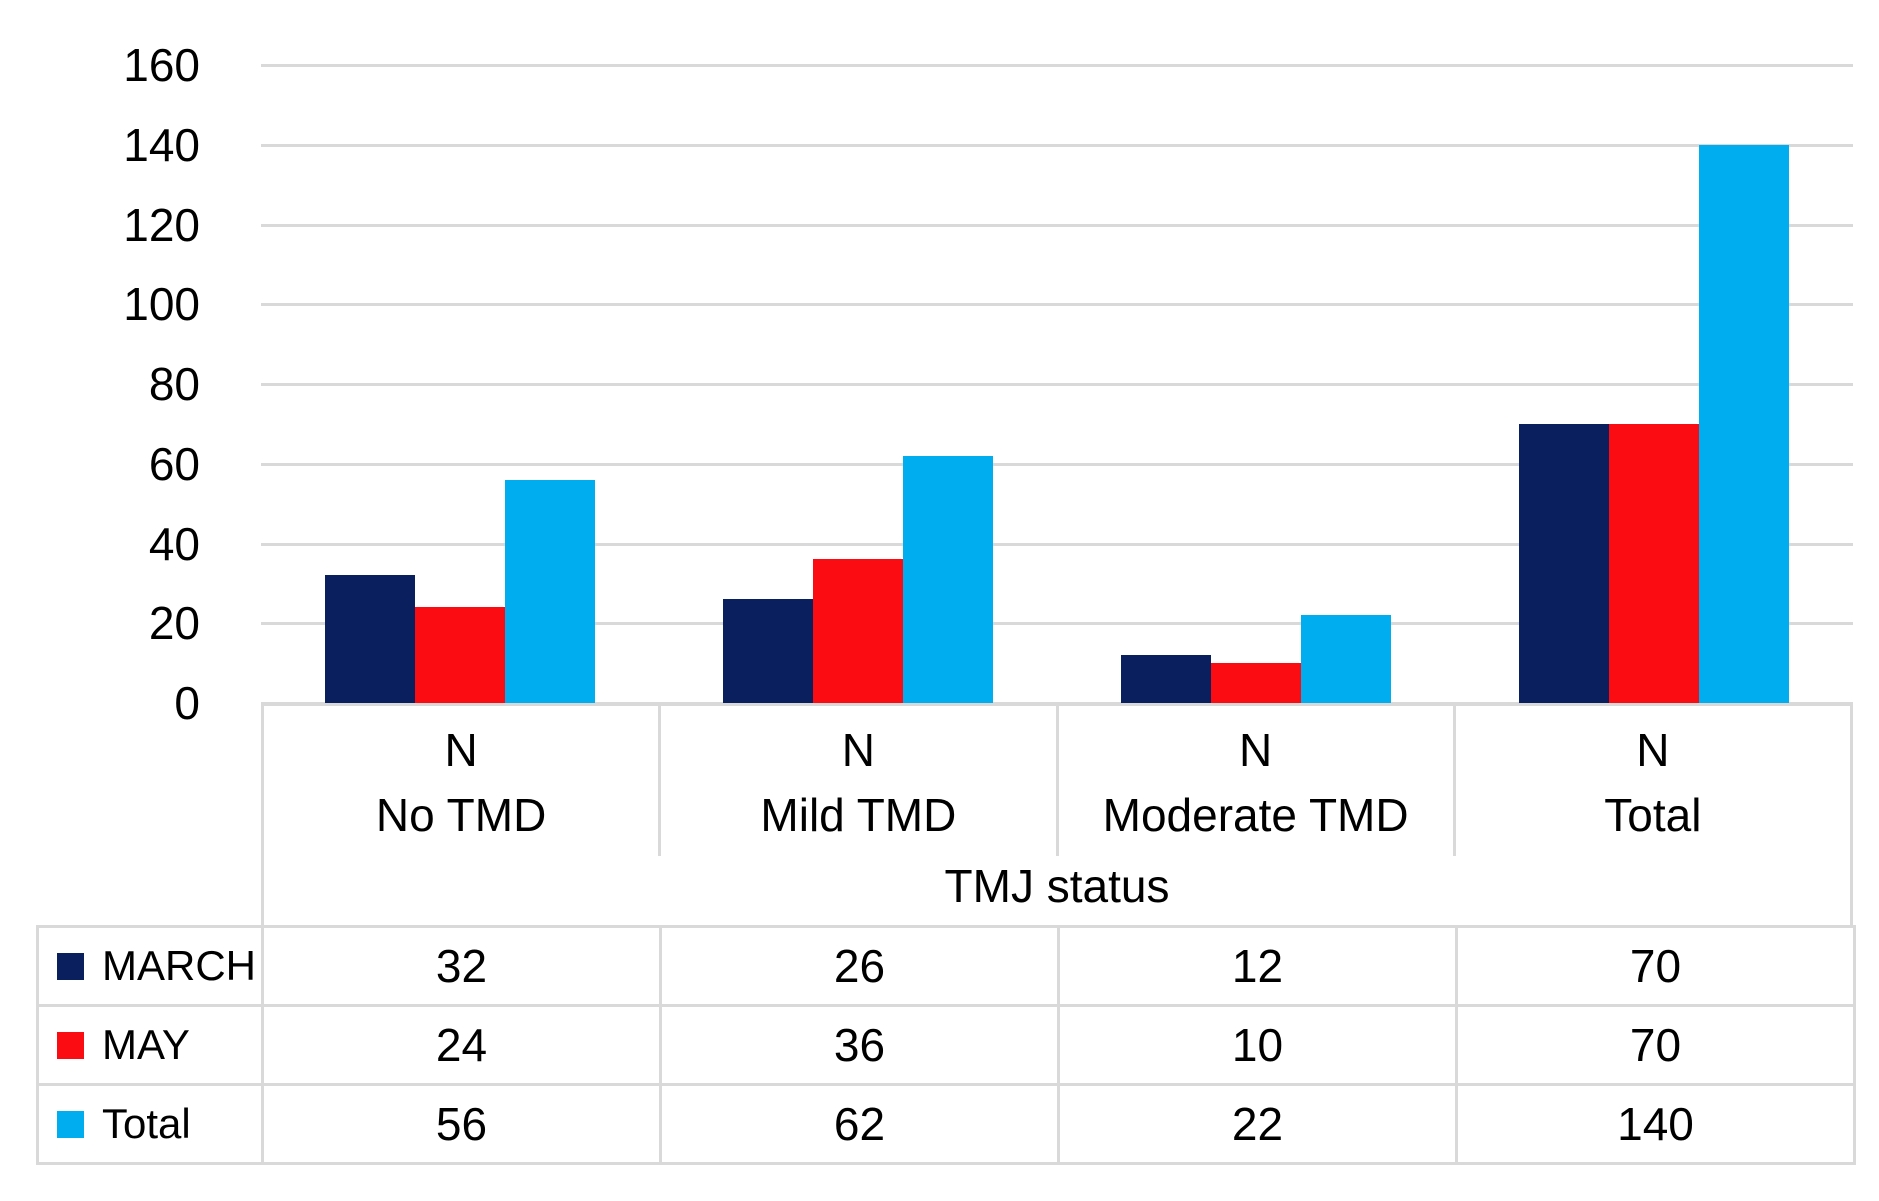  Describe the element at coordinates (1259, 967) in the screenshot. I see `value-march-moderate-tmd: 12` at that location.